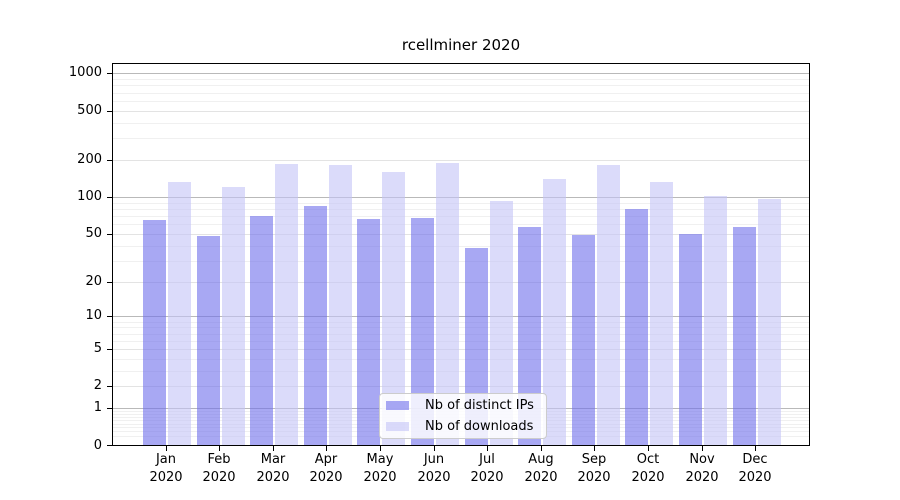 Image resolution: width=900 pixels, height=500 pixels. Describe the element at coordinates (93, 315) in the screenshot. I see `y-tick-label: 10` at that location.